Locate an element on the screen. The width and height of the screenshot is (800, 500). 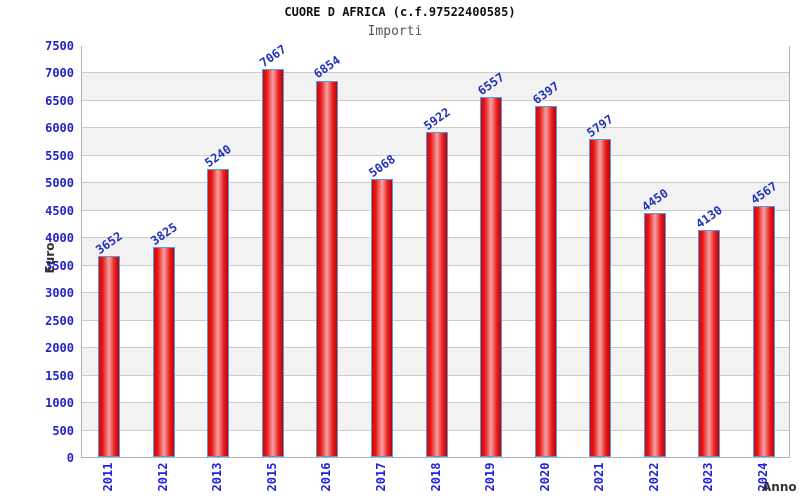
y-tick-label: 0 is located at coordinates (70, 458).